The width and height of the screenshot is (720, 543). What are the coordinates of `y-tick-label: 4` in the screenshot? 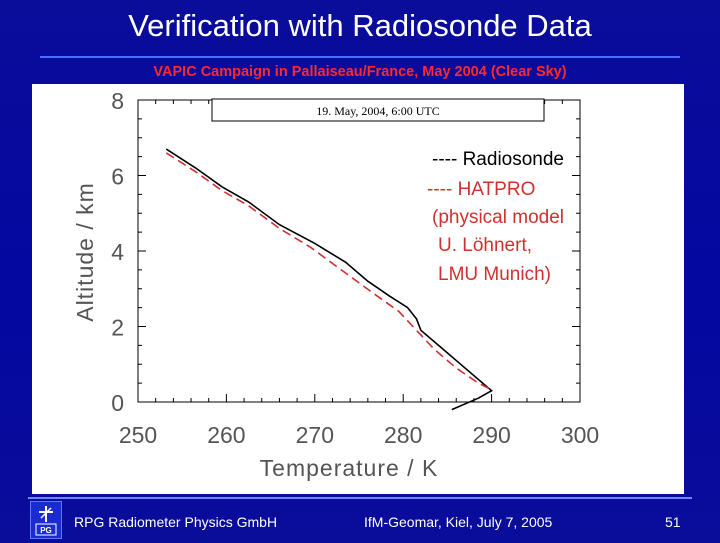 It's located at (117, 252).